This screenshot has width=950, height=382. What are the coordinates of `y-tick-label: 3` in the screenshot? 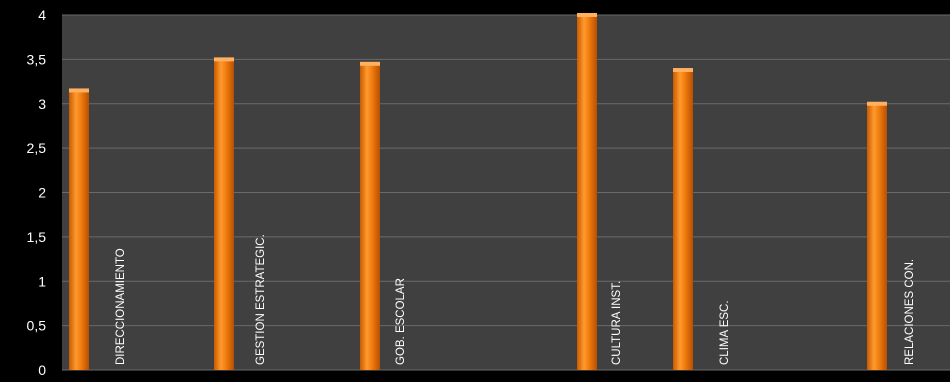 It's located at (42, 104).